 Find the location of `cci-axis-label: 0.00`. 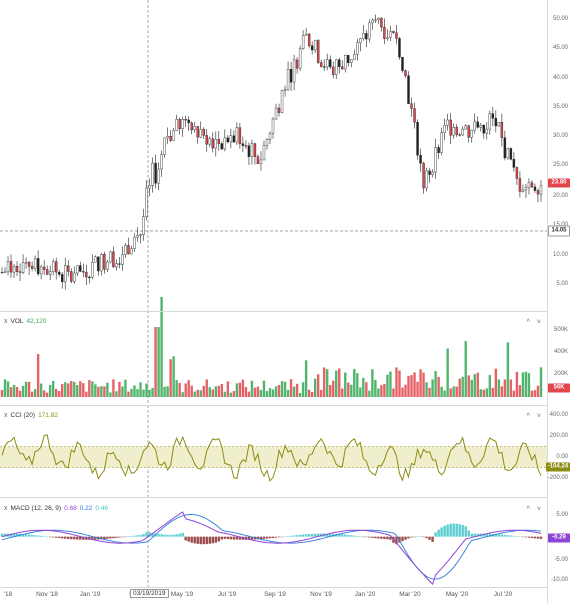

cci-axis-label: 0.00 is located at coordinates (562, 457).